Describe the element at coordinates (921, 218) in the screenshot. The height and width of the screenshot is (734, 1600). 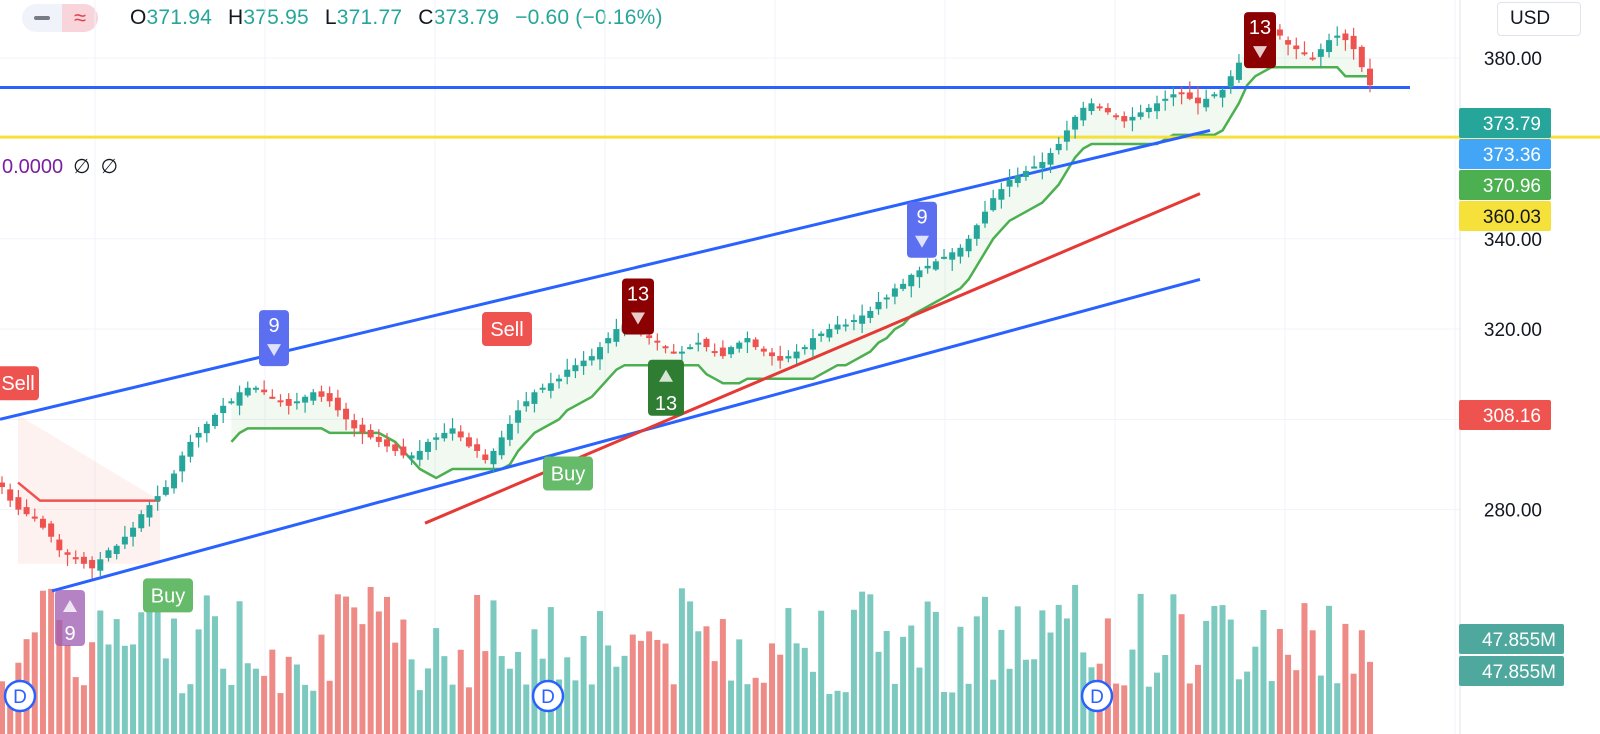
I see `signal-label: 9` at that location.